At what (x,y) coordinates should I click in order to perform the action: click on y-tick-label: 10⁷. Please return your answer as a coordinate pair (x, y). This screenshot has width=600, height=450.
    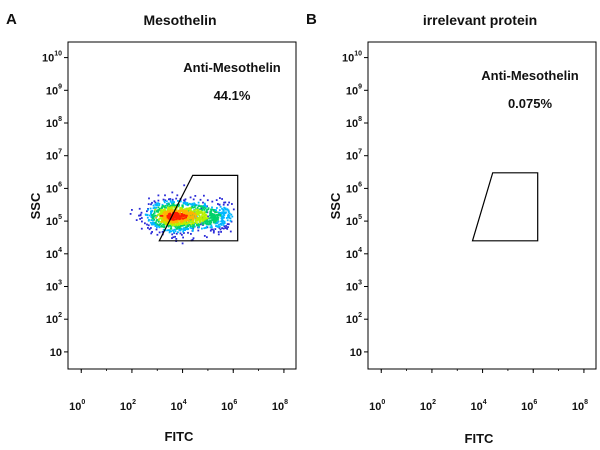
    Looking at the image, I should click on (54, 156).